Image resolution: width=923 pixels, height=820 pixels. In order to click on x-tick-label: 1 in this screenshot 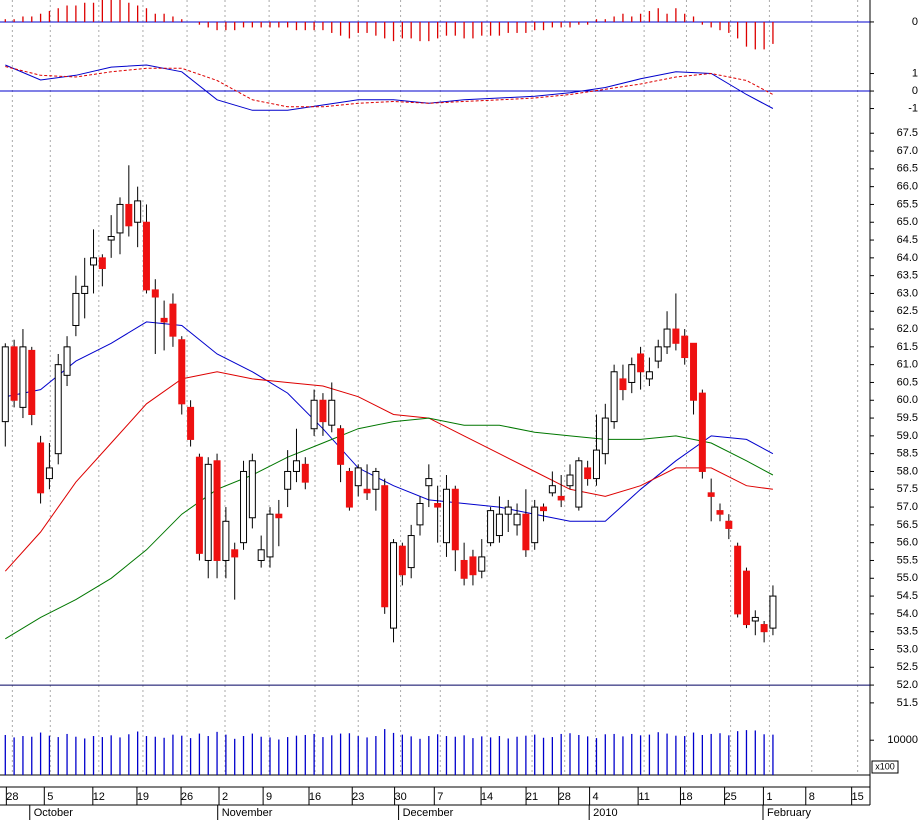, I will do `click(769, 797)`.